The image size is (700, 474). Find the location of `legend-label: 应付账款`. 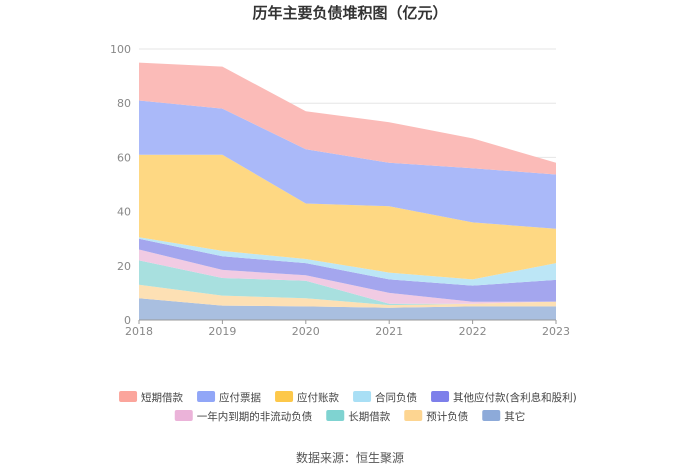

legend-label: 应付账款 is located at coordinates (318, 397).